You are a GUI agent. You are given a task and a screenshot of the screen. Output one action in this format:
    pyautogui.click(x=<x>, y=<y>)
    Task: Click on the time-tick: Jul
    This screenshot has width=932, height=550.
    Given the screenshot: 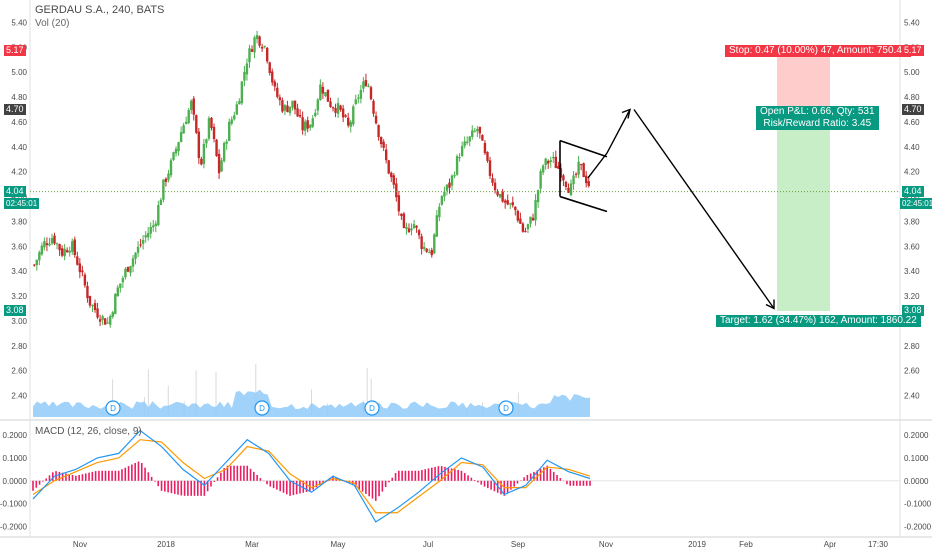 What is the action you would take?
    pyautogui.click(x=428, y=544)
    